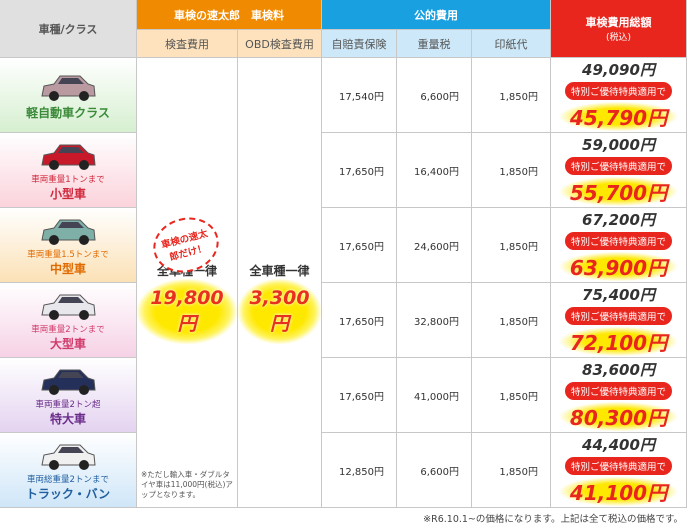 The width and height of the screenshot is (687, 525). I want to click on weight-tax-cell: 24,600円, so click(434, 245).